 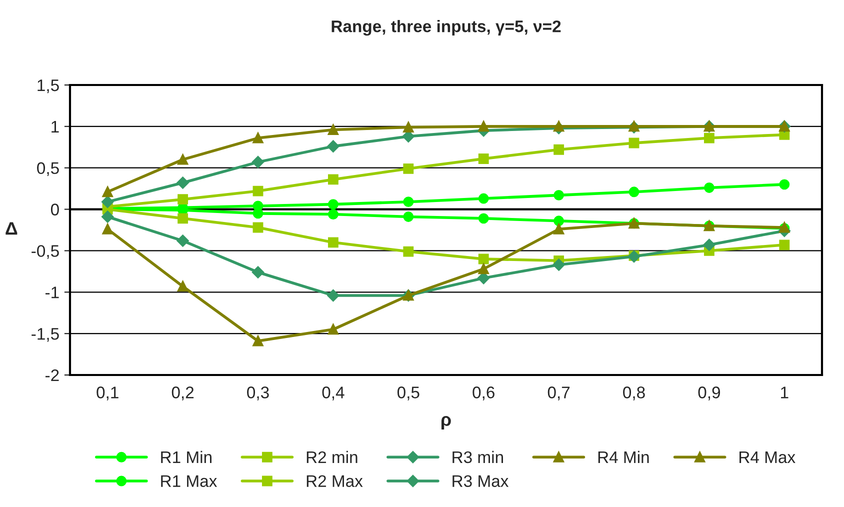 I want to click on legend-label: R2 min, so click(x=332, y=456).